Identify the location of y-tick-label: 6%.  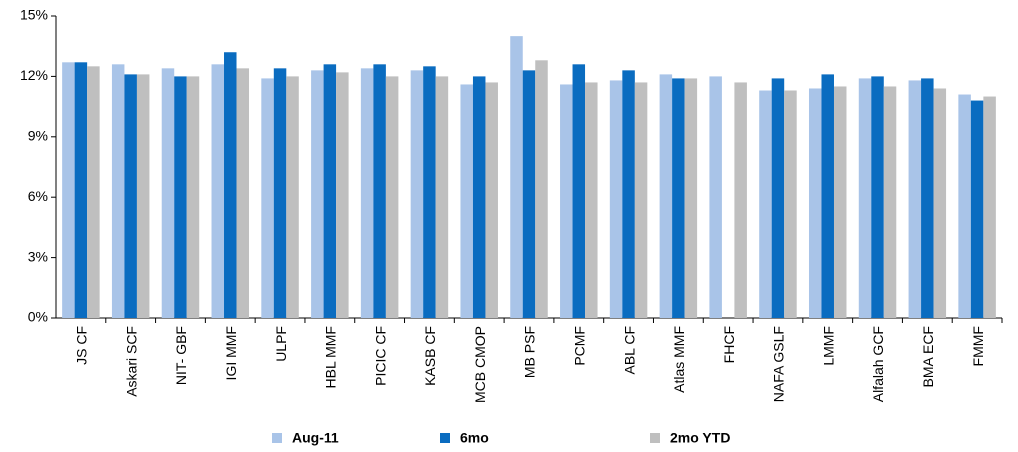
(38, 196).